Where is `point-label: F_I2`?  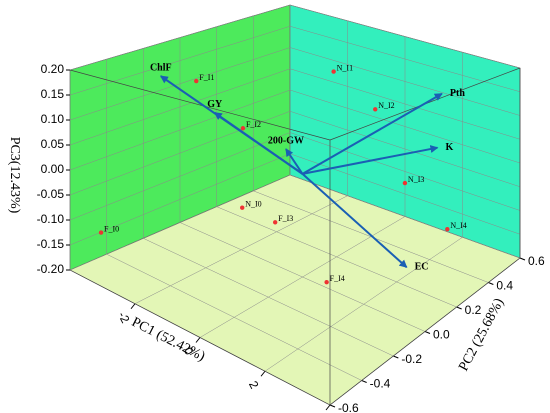 point-label: F_I2 is located at coordinates (253, 124).